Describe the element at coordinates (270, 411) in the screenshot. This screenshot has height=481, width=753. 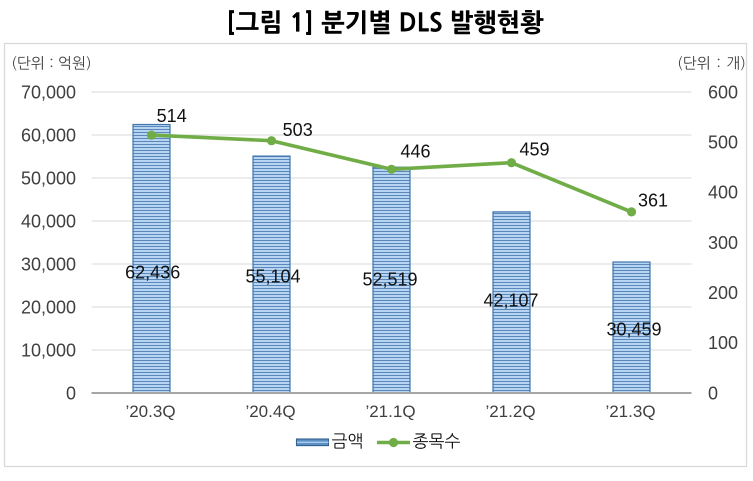
I see `svg-text: ’20.4Q` at that location.